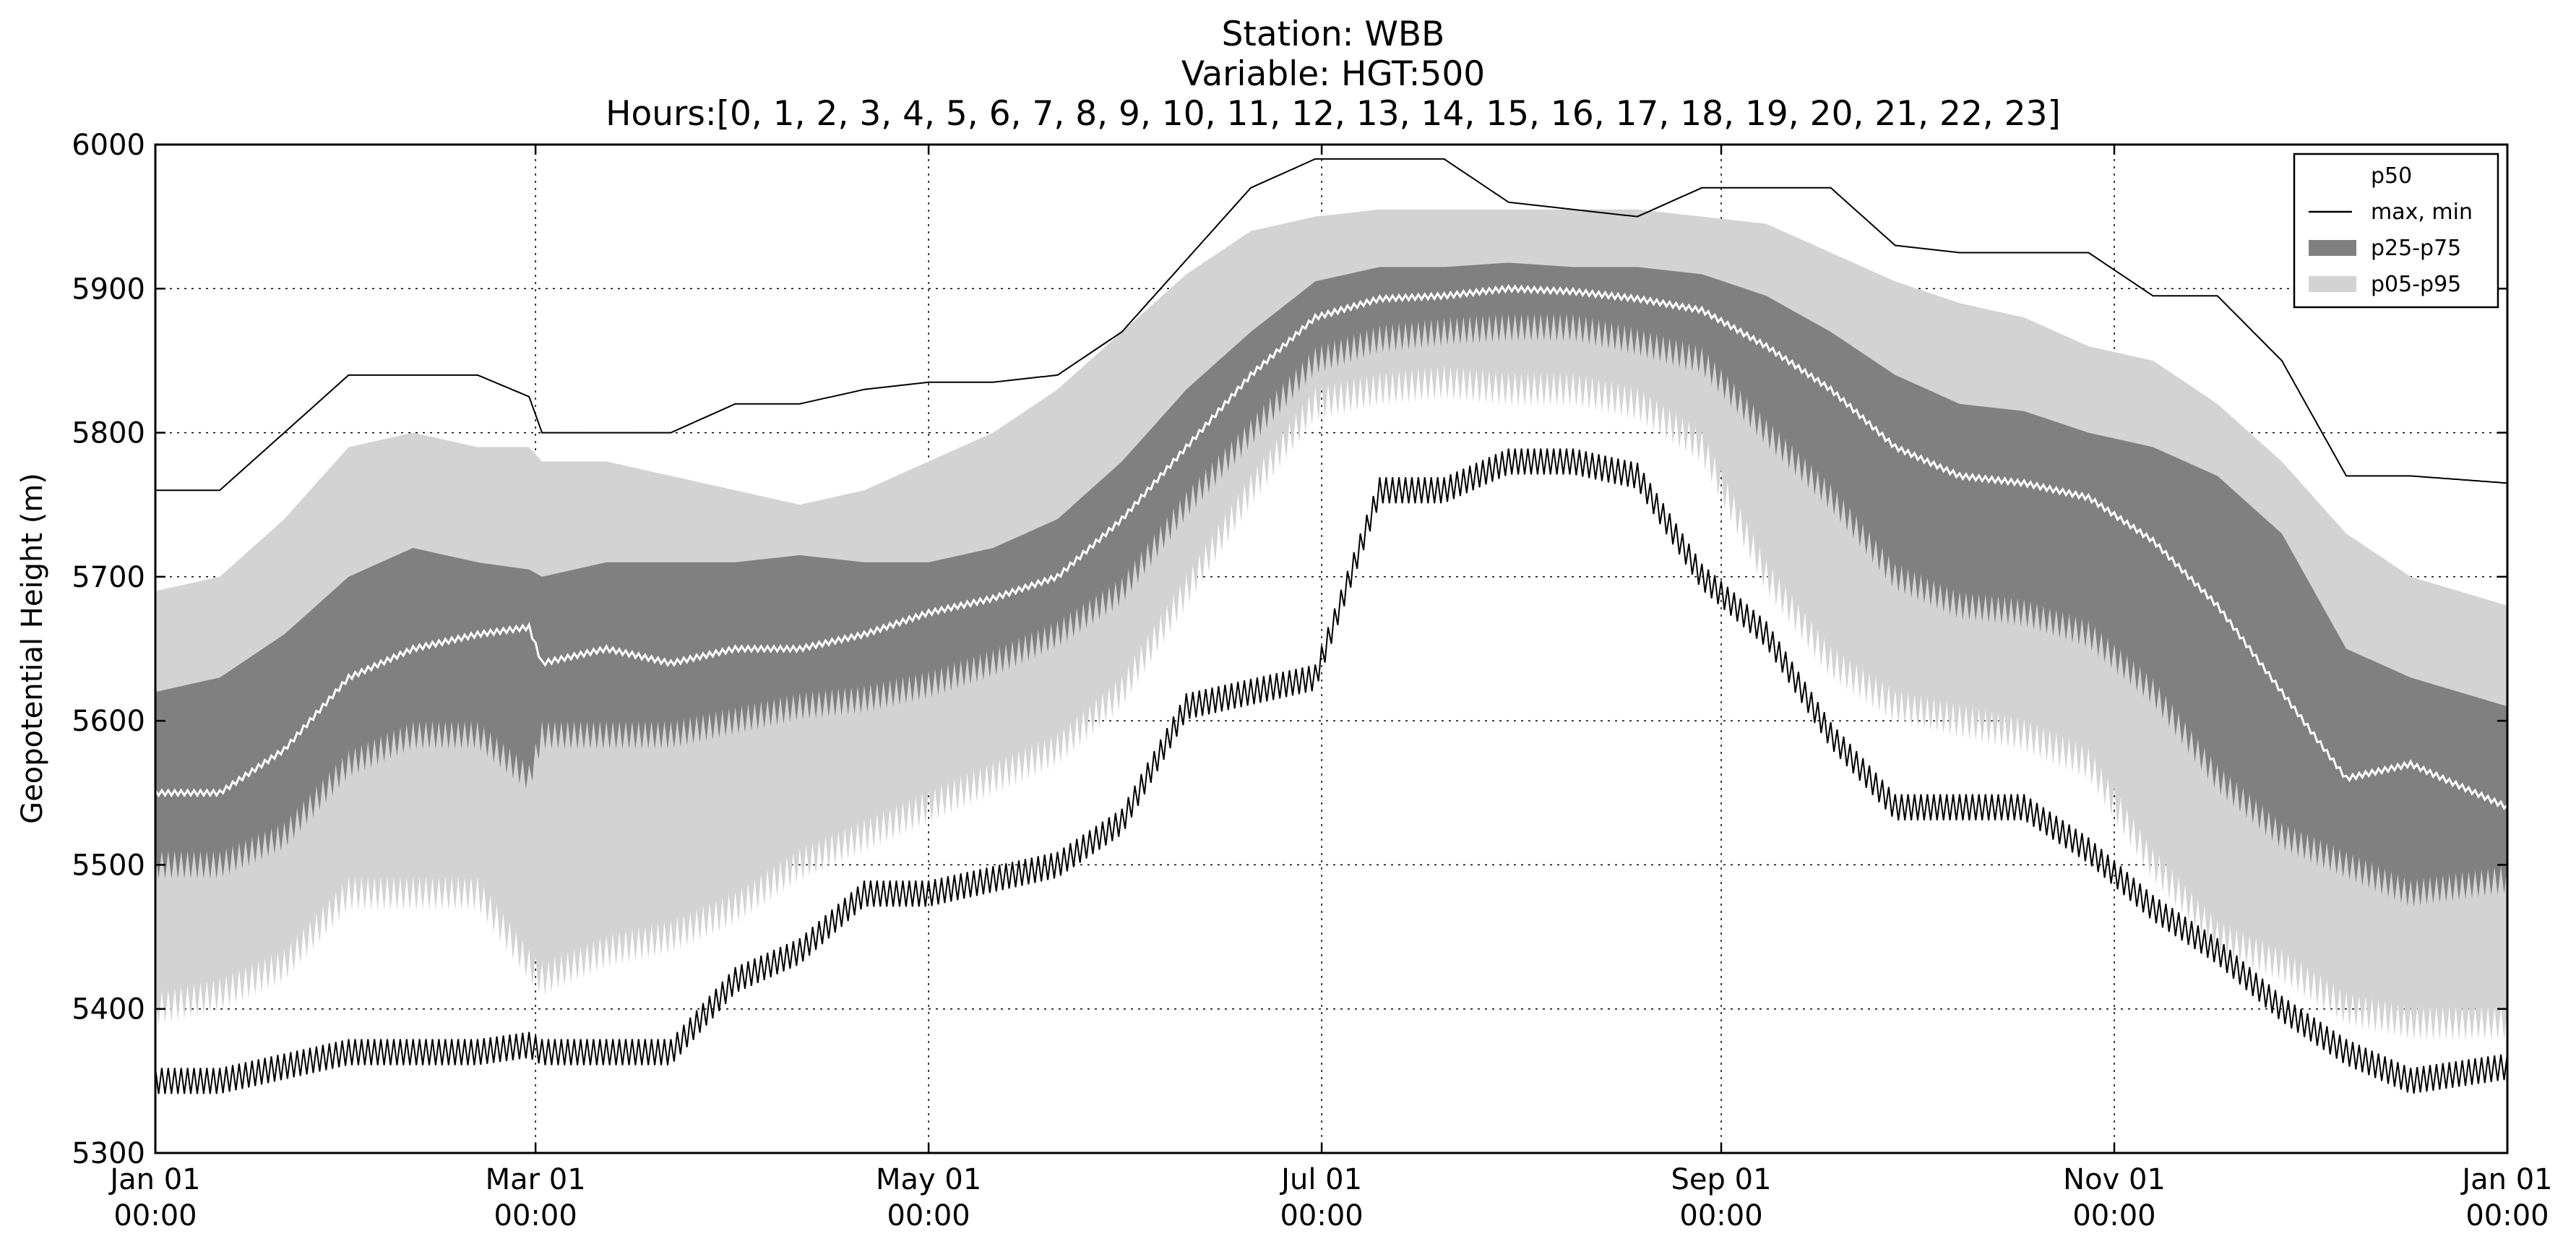  What do you see at coordinates (32, 649) in the screenshot?
I see `y-axis-label: Geopotential Height (m)` at bounding box center [32, 649].